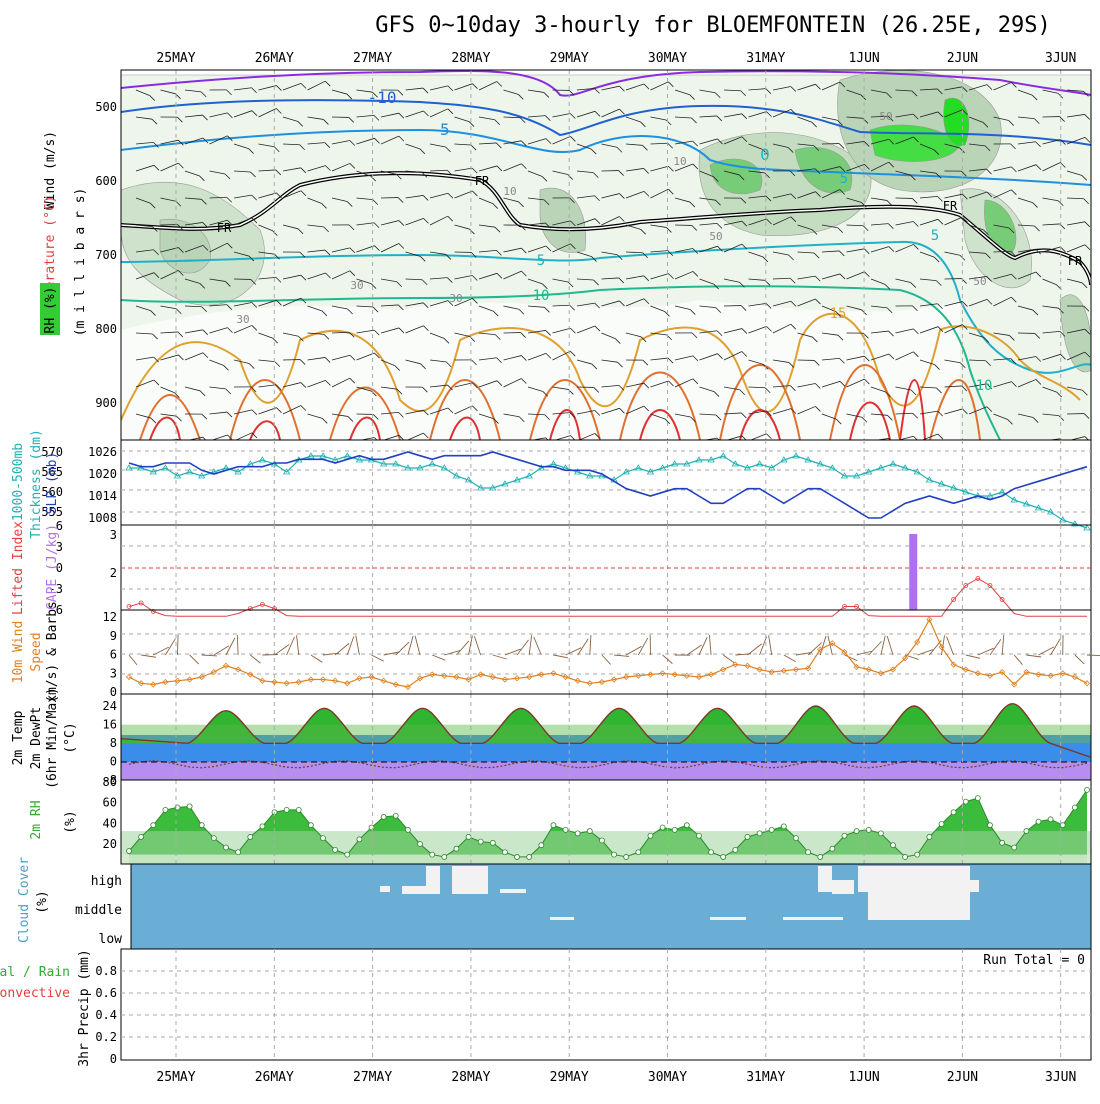 Image resolution: width=1100 pixels, height=1104 pixels. Describe the element at coordinates (984, 386) in the screenshot. I see `contour-label: 10` at that location.